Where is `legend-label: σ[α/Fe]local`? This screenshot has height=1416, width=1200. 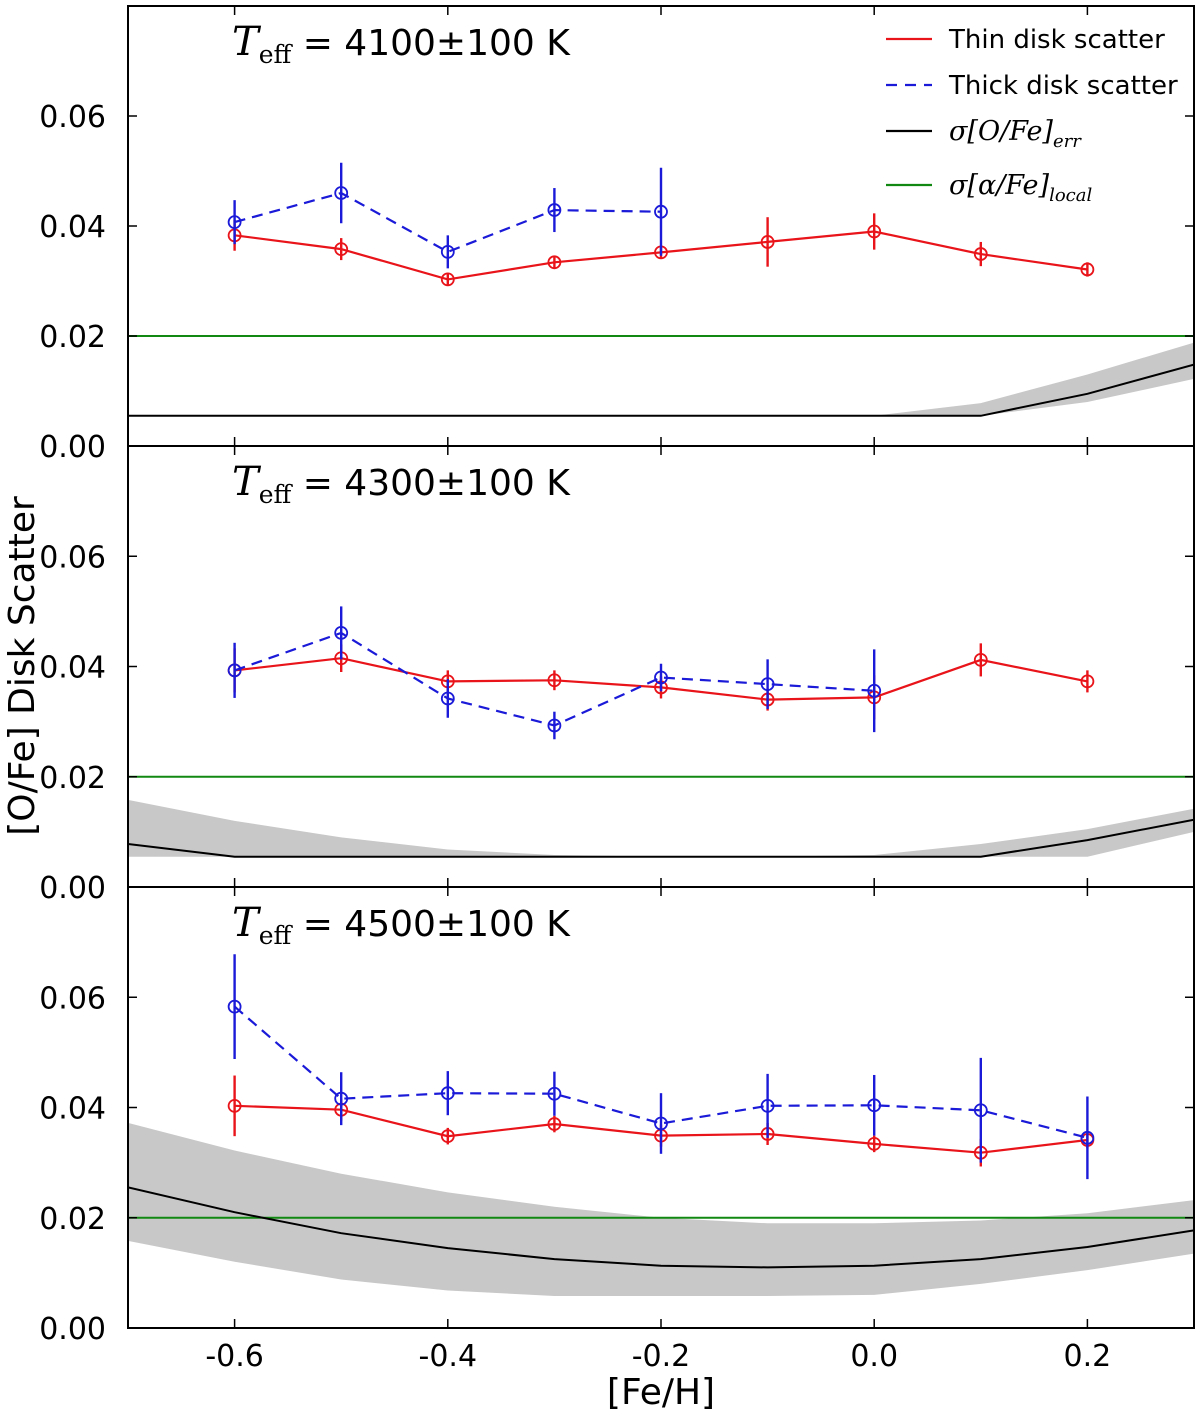 legend-label: σ[α/Fe]local is located at coordinates (1020, 188).